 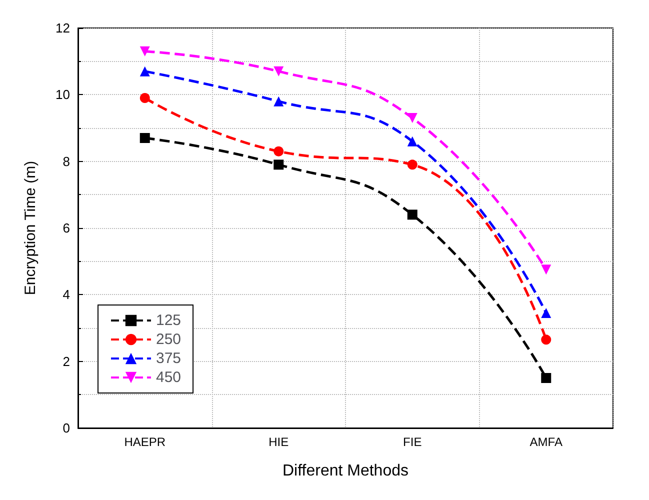 I want to click on y-tick-label: 6, so click(x=66, y=228).